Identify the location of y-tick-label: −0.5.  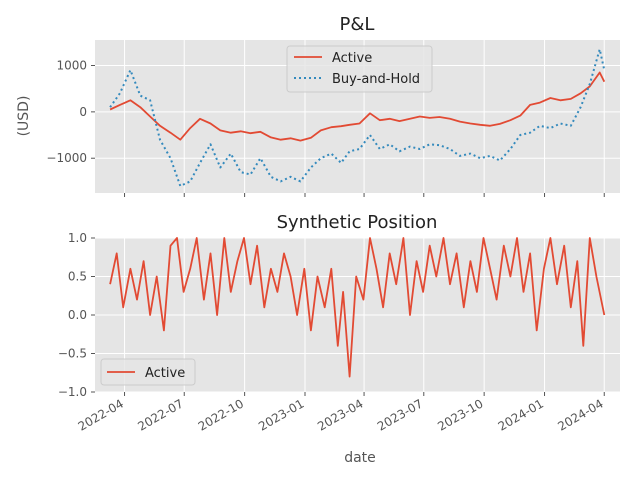
(72, 354).